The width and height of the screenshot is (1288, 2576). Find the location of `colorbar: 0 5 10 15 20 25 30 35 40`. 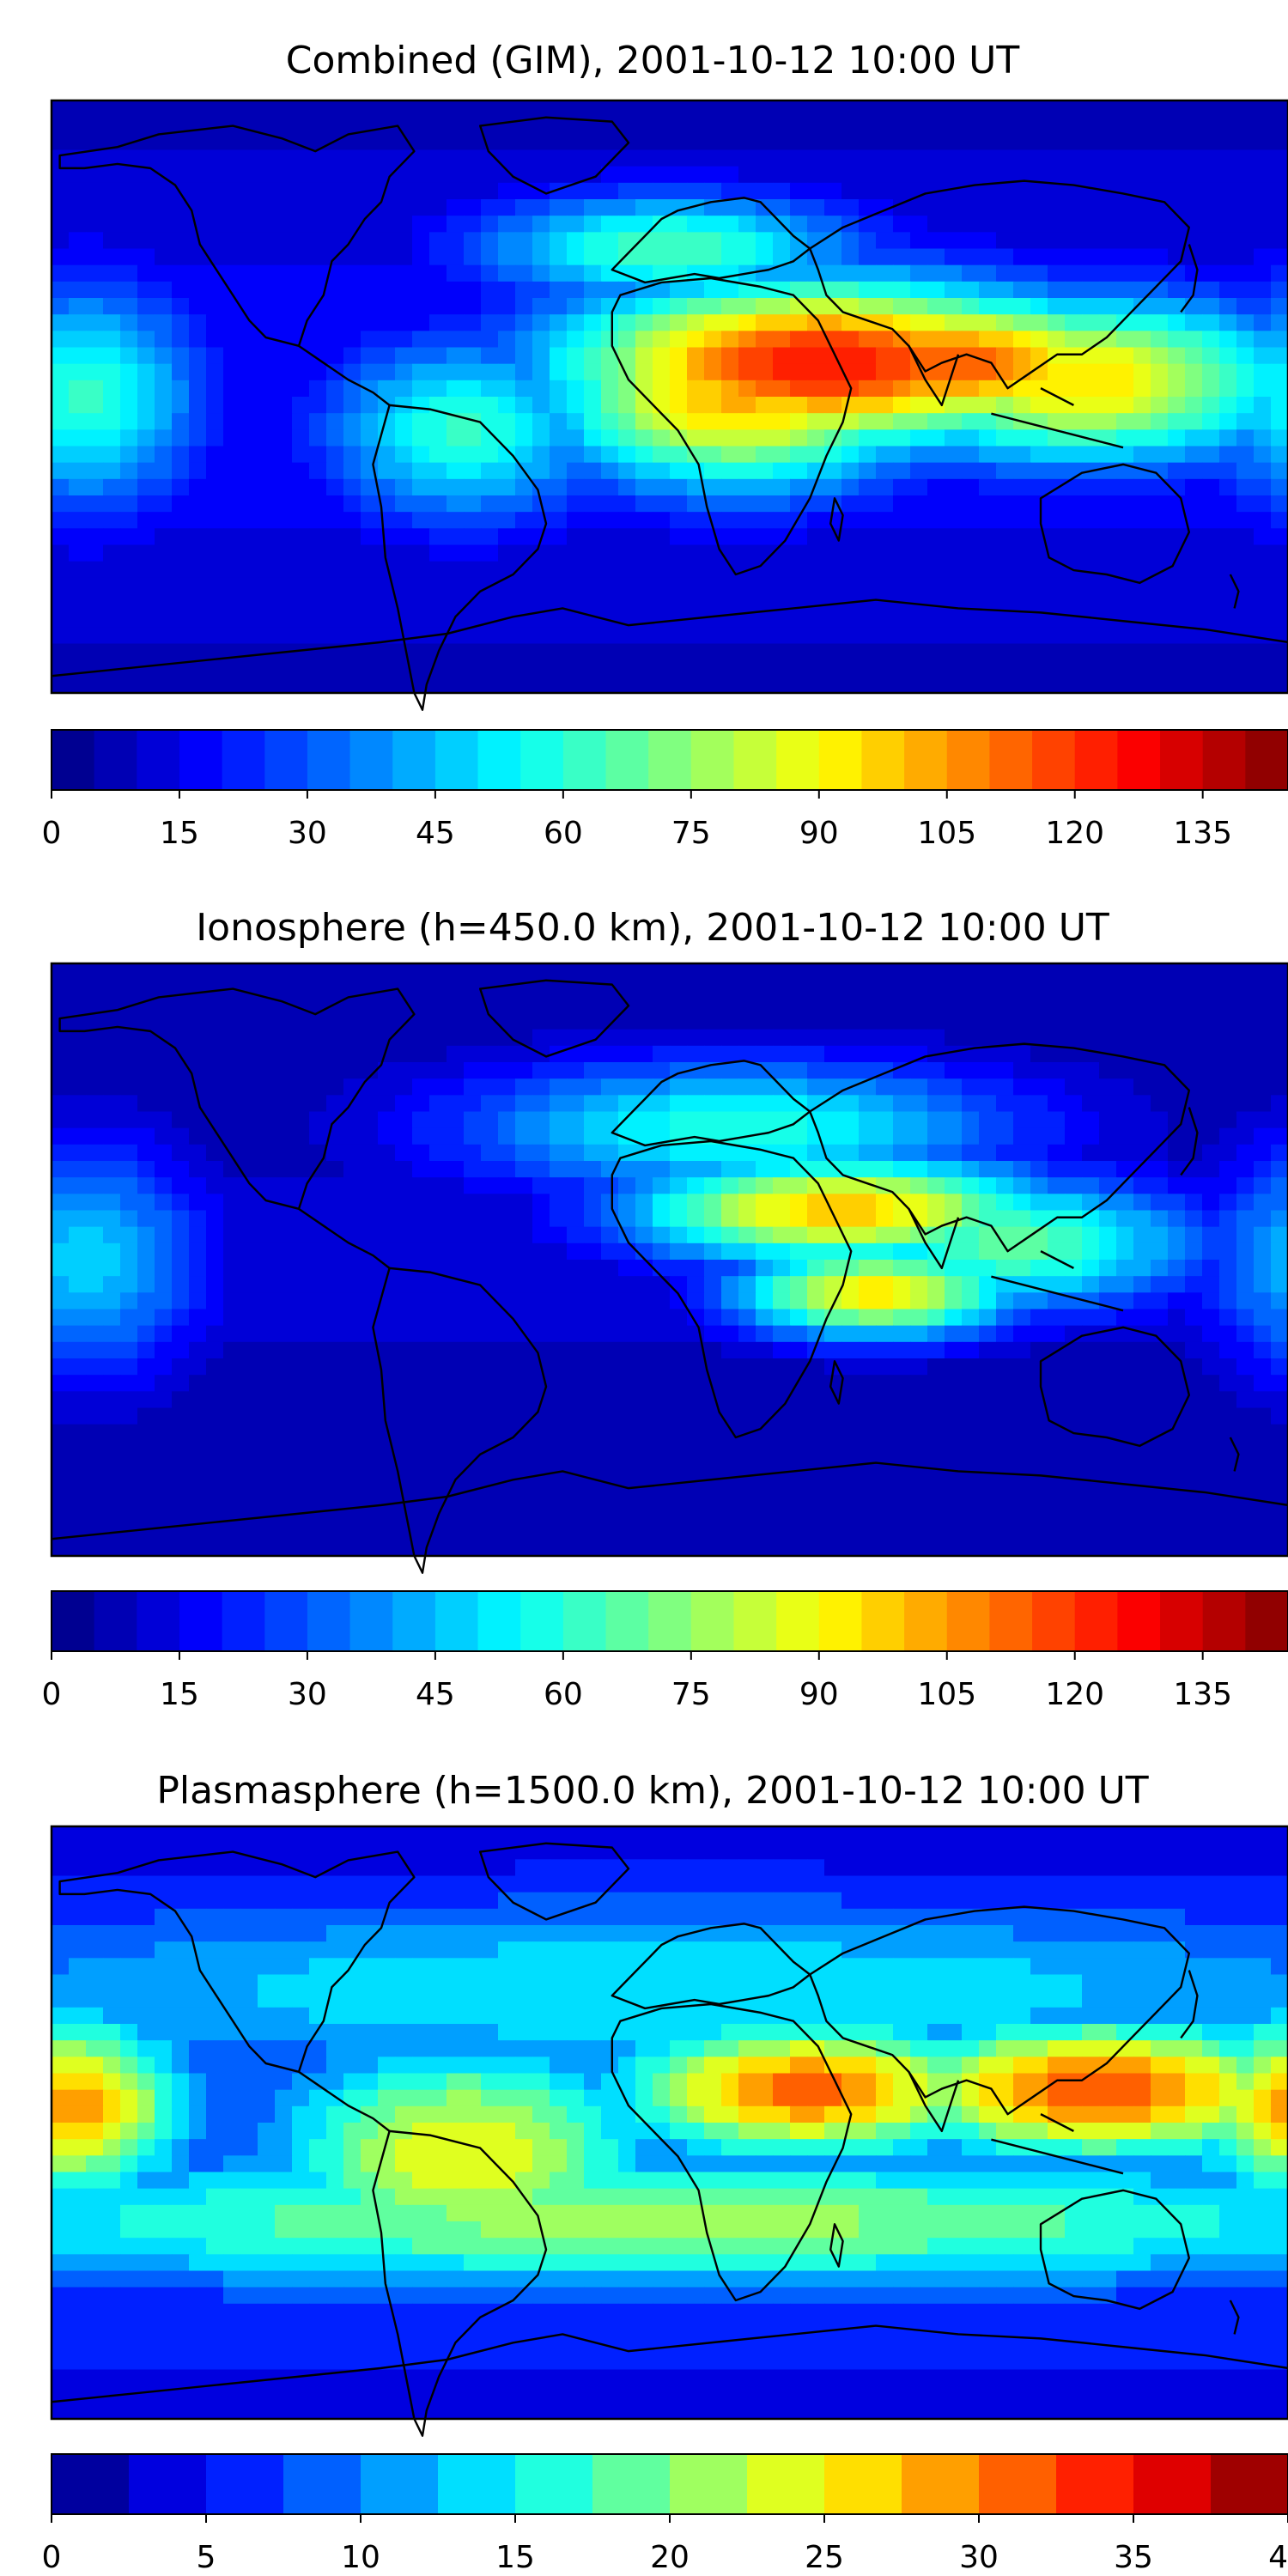

colorbar: 0 5 10 15 20 25 30 35 40 is located at coordinates (665, 2514).